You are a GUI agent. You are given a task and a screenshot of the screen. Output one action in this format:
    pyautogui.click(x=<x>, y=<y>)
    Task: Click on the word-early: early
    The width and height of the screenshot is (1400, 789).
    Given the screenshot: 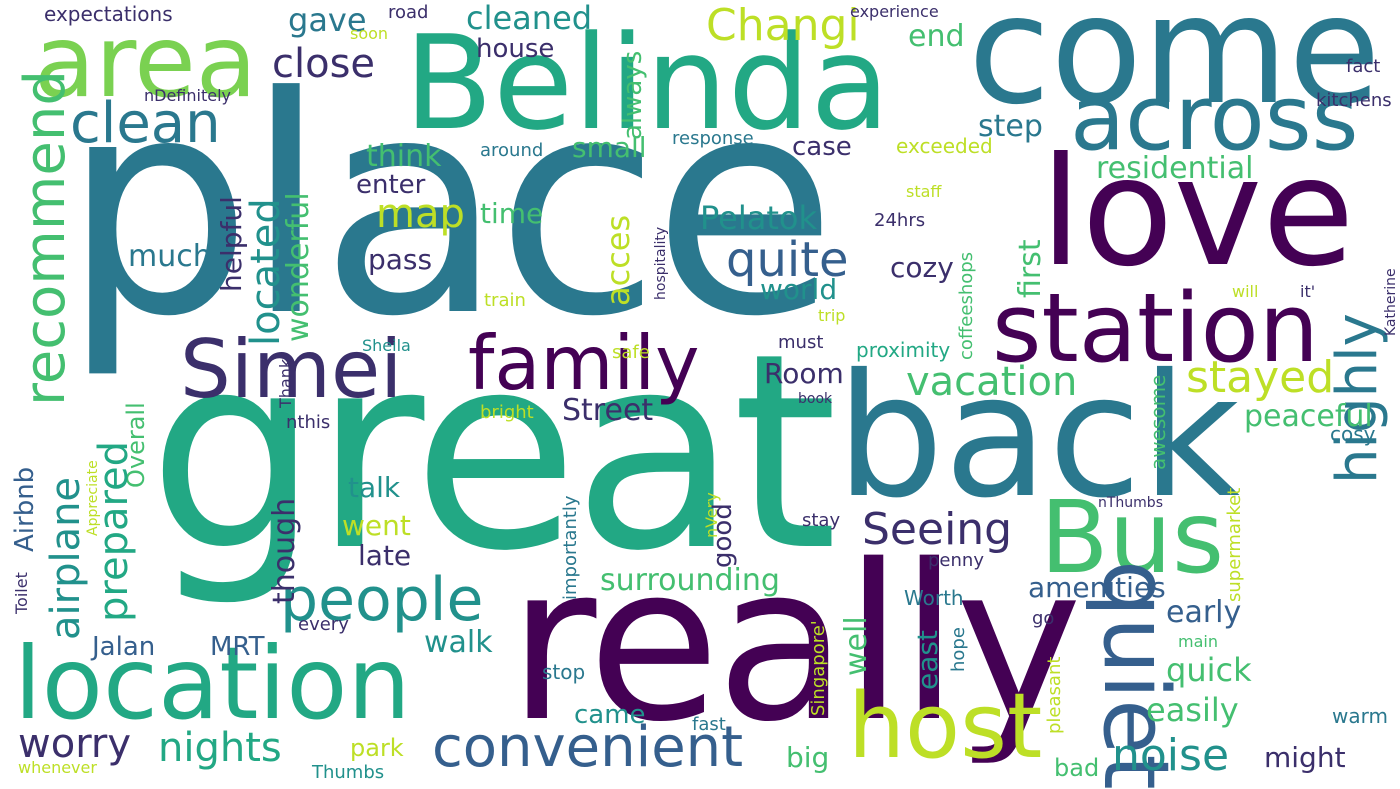 What is the action you would take?
    pyautogui.click(x=1204, y=612)
    